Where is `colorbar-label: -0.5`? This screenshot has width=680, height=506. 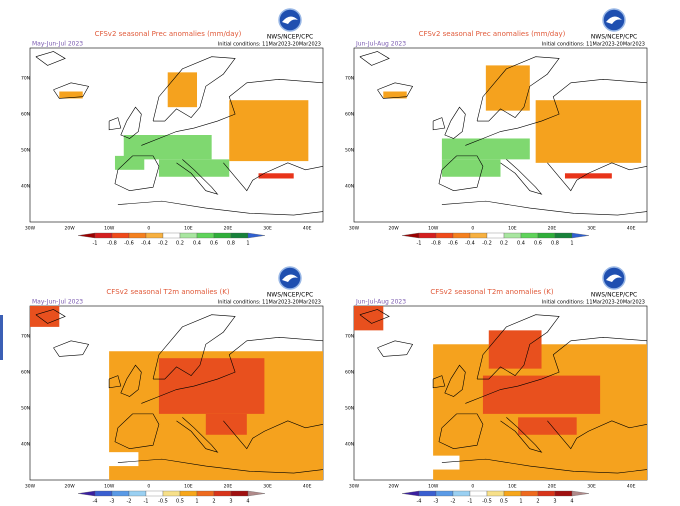
colorbar-label: -0.5 is located at coordinates (163, 502).